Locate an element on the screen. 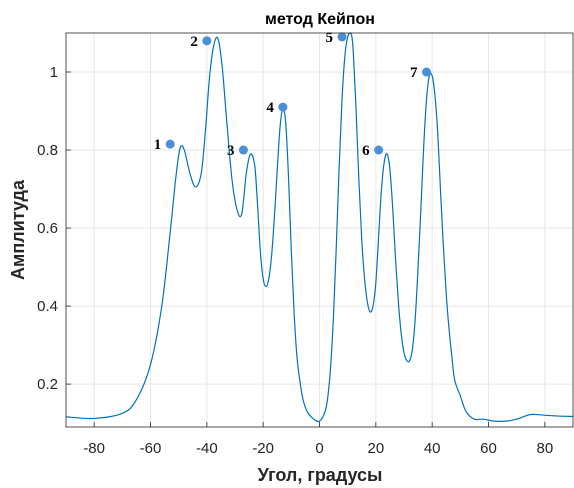 This screenshot has height=488, width=574. annotation-label-7: 7 is located at coordinates (414, 73).